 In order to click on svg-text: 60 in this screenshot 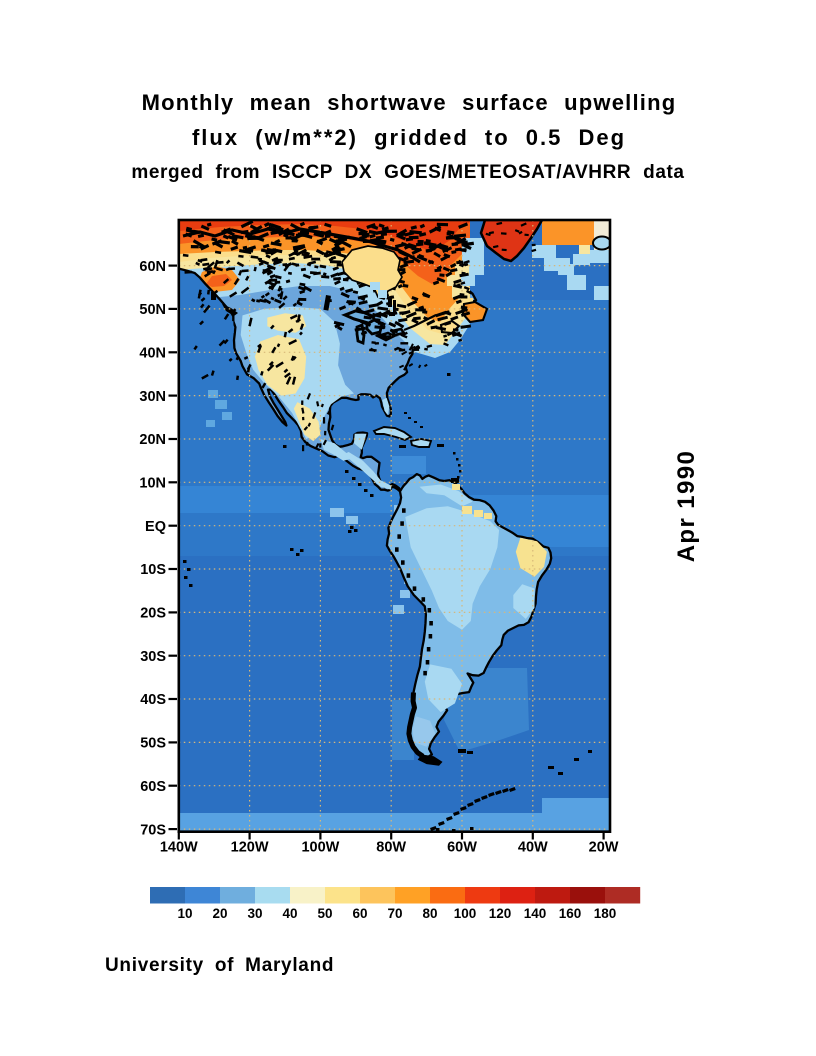, I will do `click(359, 913)`.